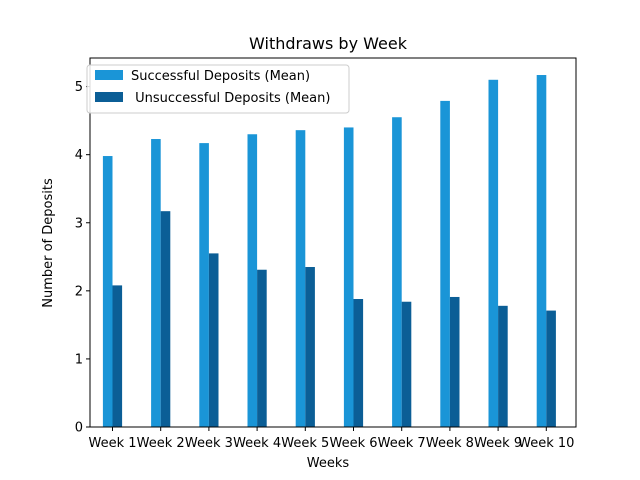  I want to click on y-tick-label: 0, so click(79, 428).